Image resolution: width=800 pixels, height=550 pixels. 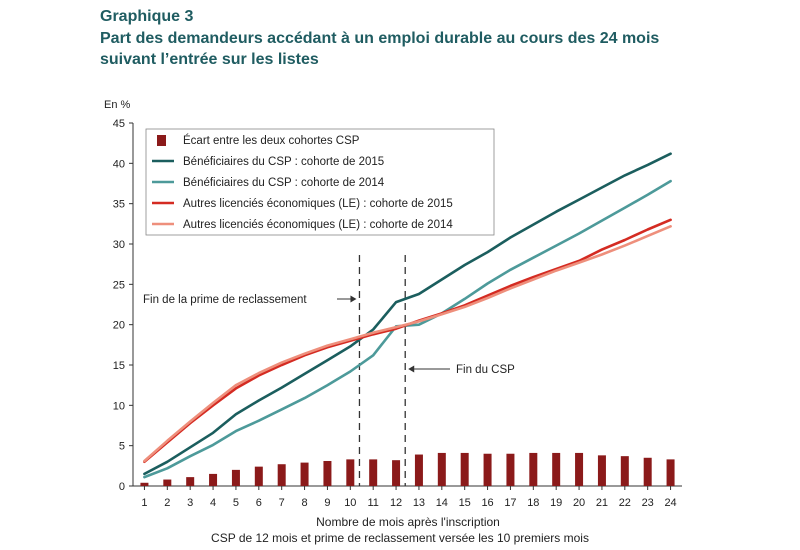 I want to click on figure-number: Graphique 3, so click(x=147, y=16).